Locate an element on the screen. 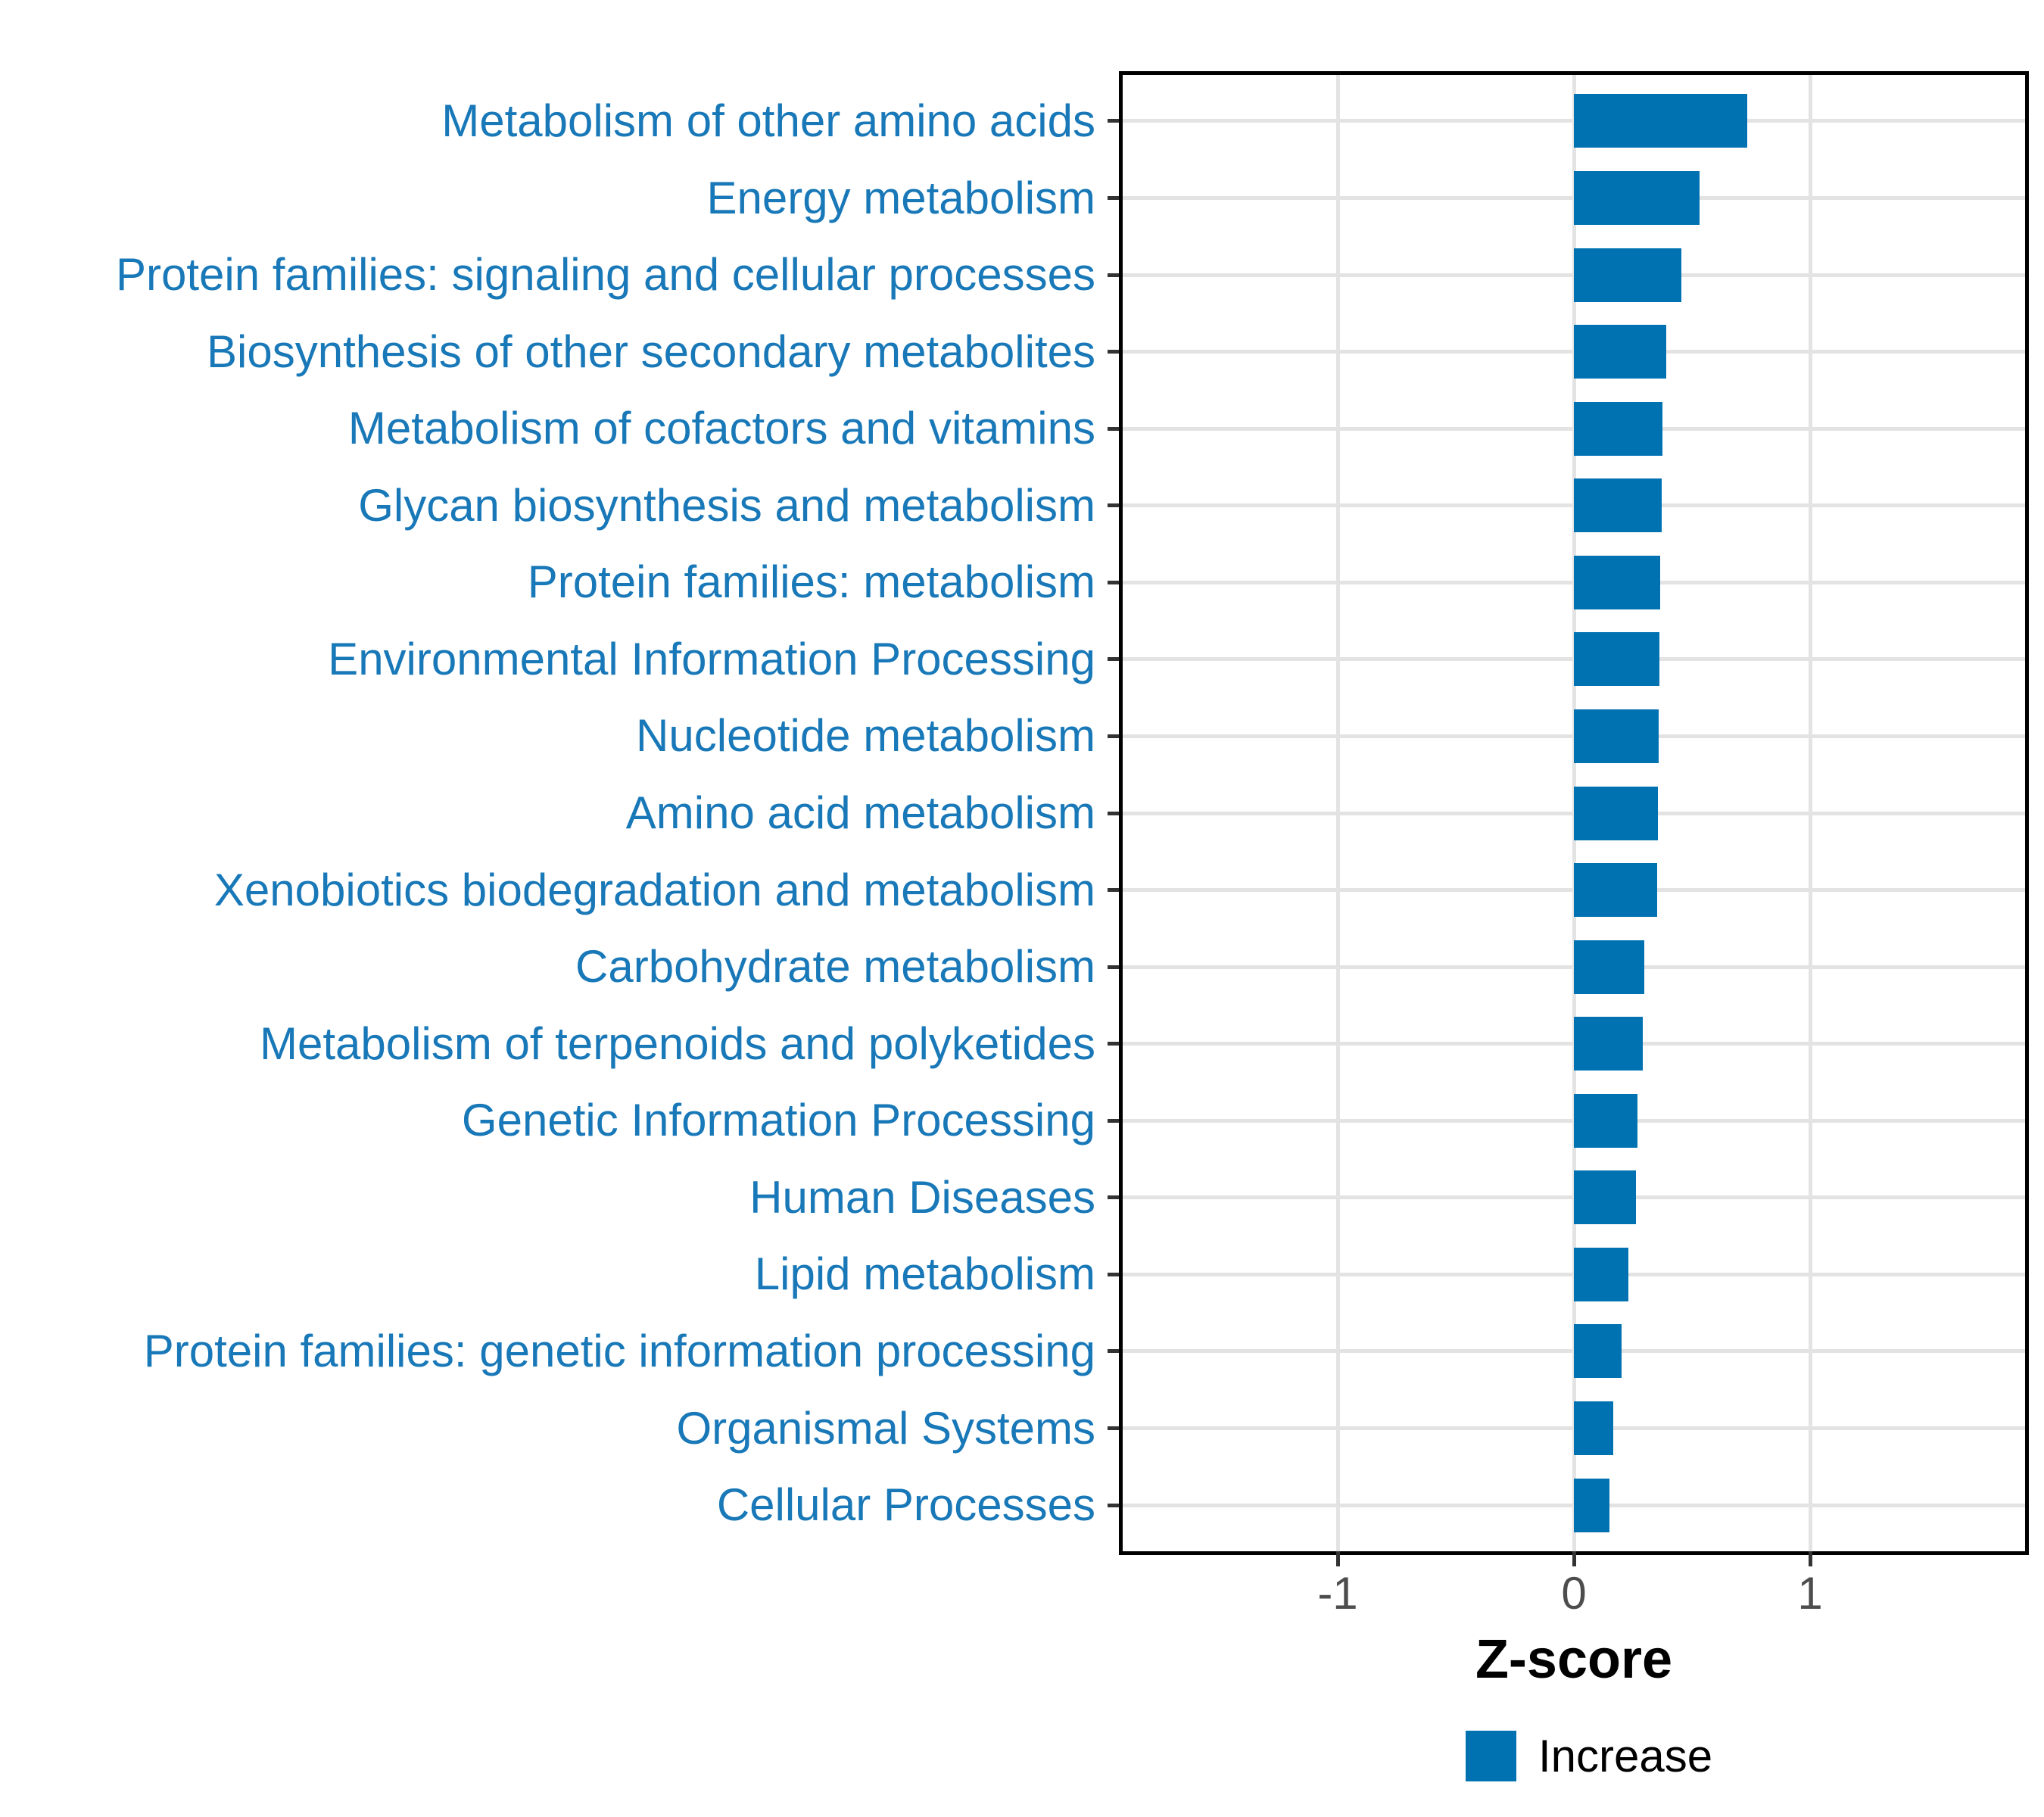 Image resolution: width=2044 pixels, height=1817 pixels. y-axis-label: Metabolism of other amino acids is located at coordinates (768, 120).